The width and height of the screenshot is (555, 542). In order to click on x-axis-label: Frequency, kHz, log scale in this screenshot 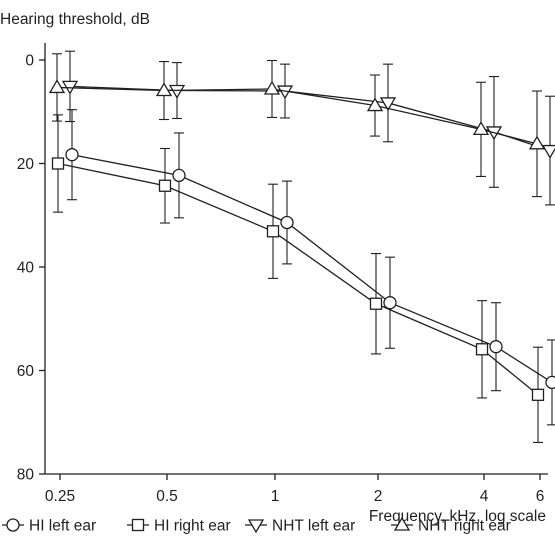, I will do `click(457, 516)`.